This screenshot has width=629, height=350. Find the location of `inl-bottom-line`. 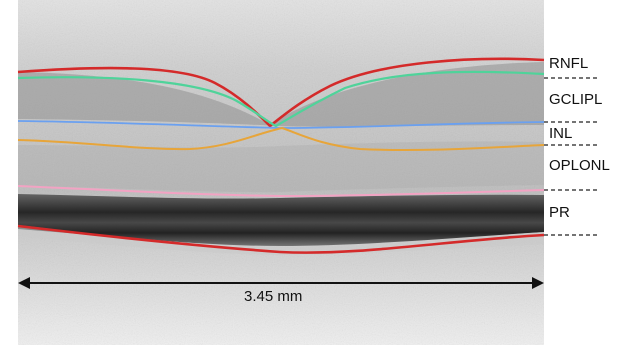

inl-bottom-line is located at coordinates (281, 139).